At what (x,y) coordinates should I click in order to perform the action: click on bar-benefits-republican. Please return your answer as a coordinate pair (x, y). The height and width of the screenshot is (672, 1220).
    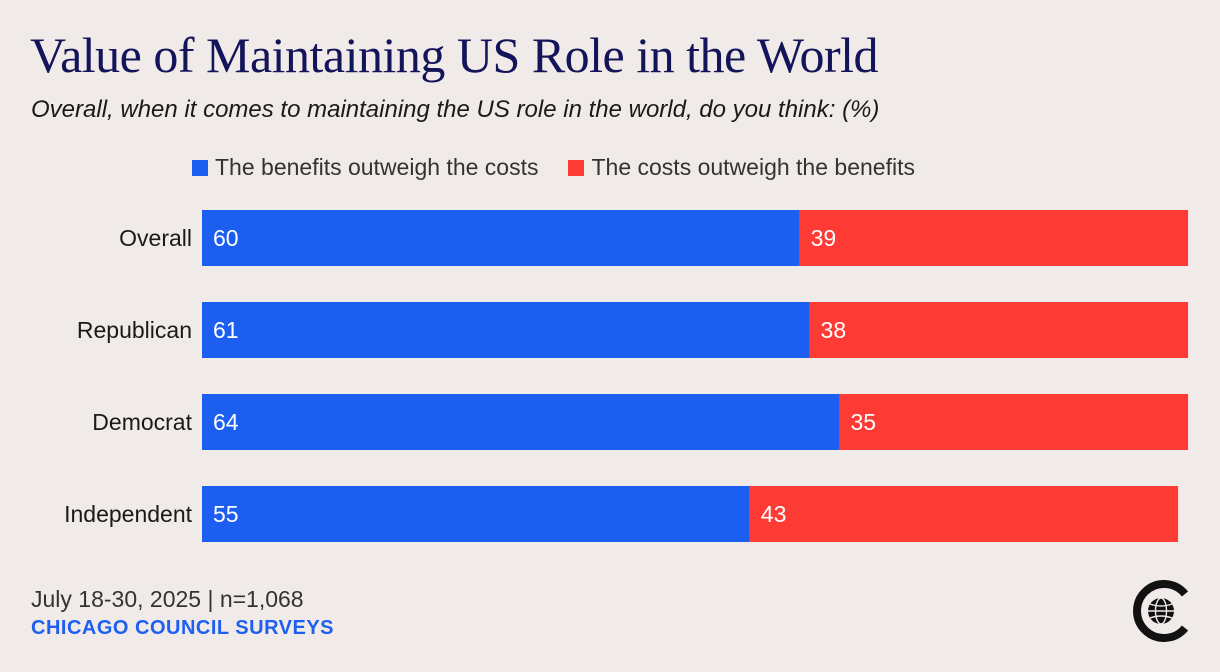
    Looking at the image, I should click on (506, 330).